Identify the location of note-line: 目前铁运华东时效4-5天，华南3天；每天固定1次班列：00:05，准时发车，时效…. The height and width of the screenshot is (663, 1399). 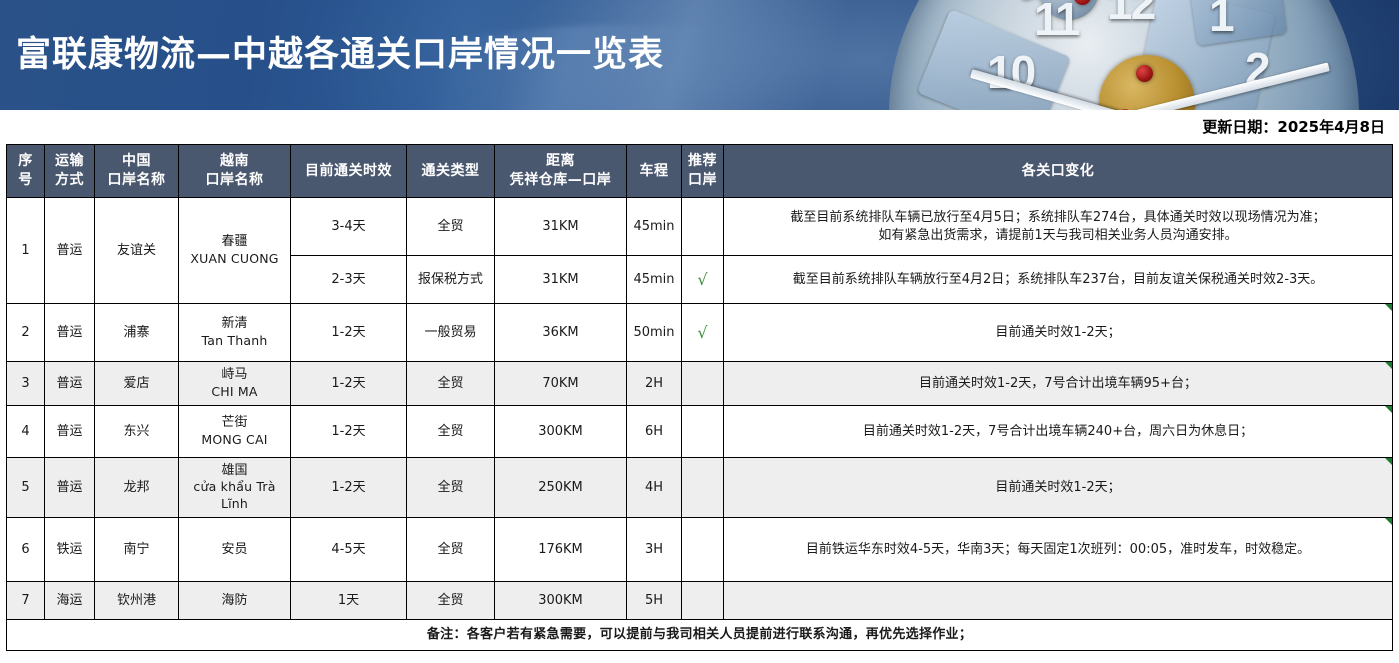
(1058, 549).